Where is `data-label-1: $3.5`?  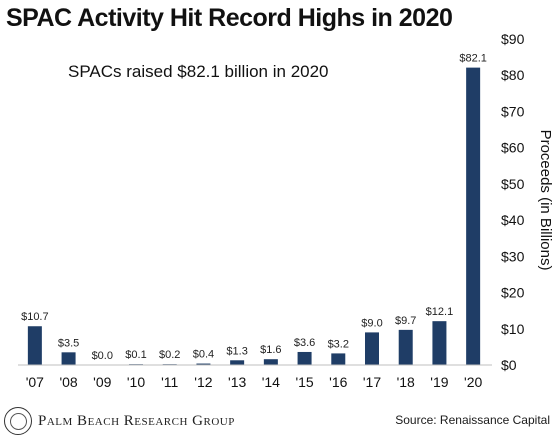 data-label-1: $3.5 is located at coordinates (68, 343).